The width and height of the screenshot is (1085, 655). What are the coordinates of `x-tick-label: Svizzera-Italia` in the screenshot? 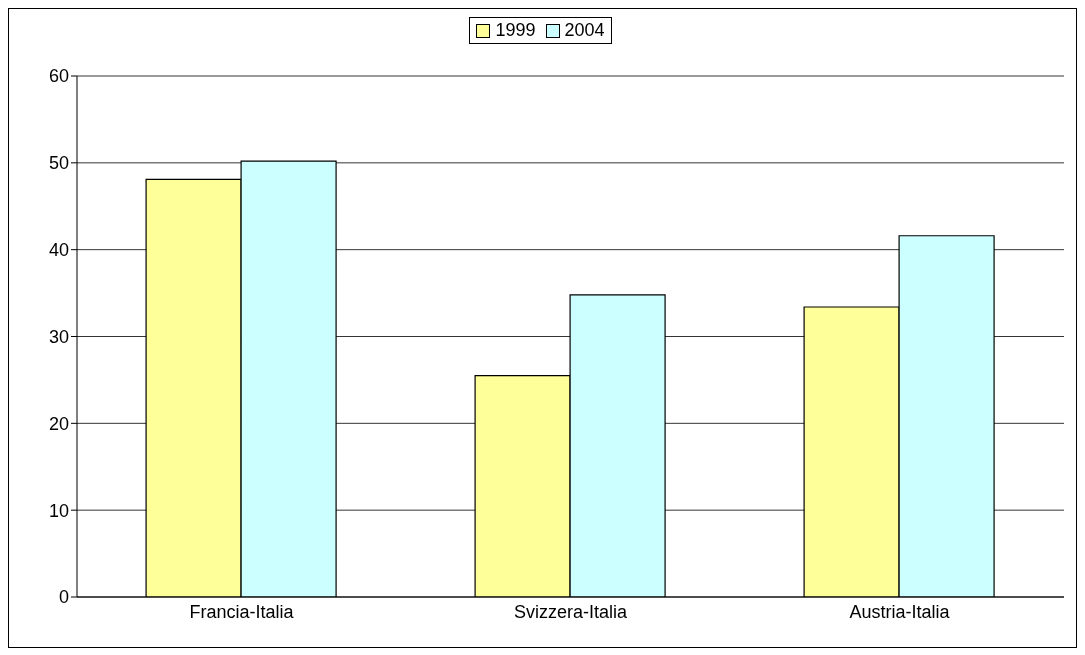 It's located at (570, 611).